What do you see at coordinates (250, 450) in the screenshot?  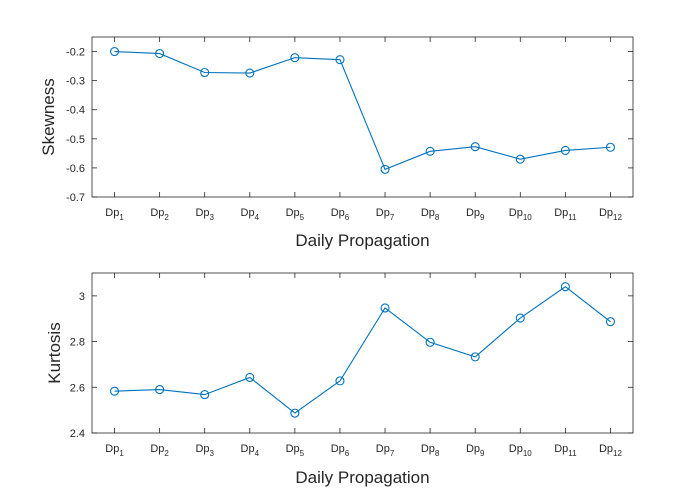 I see `bottom-x-tick-label: Dp4` at bounding box center [250, 450].